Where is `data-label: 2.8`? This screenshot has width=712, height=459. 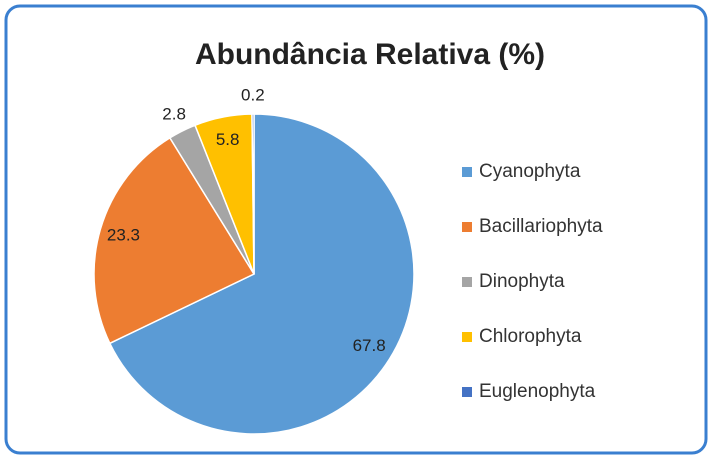 data-label: 2.8 is located at coordinates (174, 113).